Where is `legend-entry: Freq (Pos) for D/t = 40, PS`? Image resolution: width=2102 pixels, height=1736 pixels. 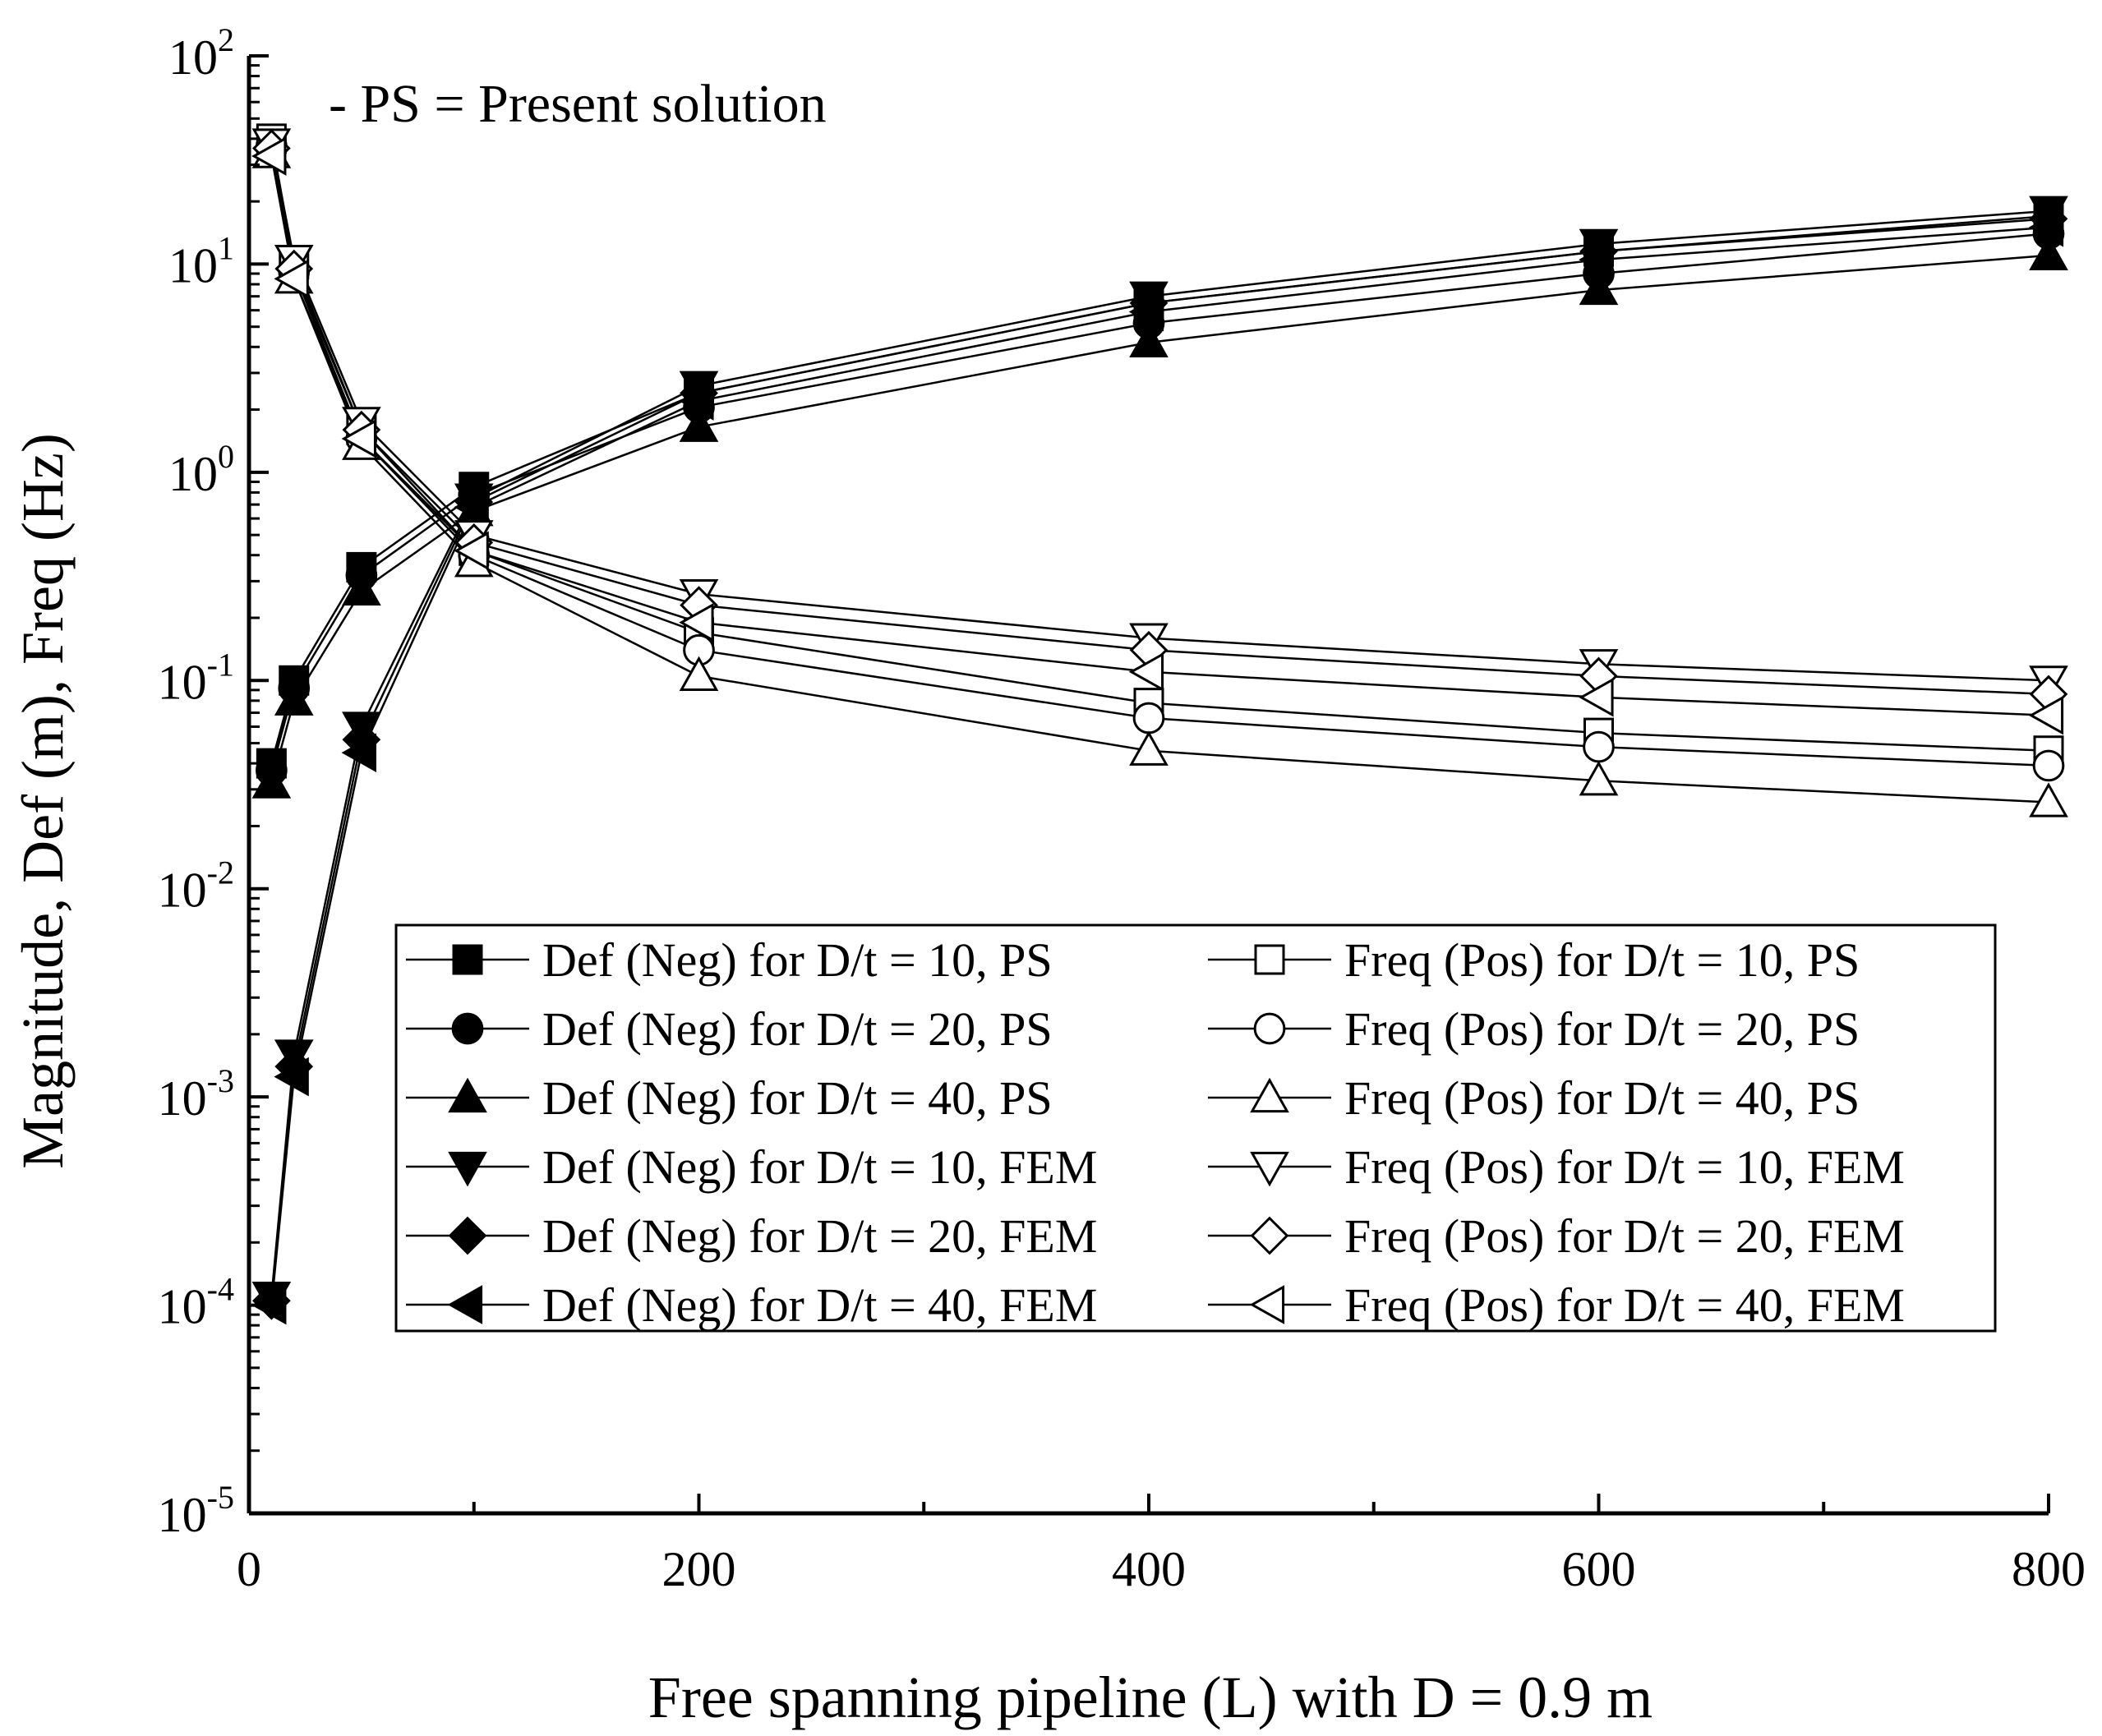
legend-entry: Freq (Pos) for D/t = 40, PS is located at coordinates (1534, 1098).